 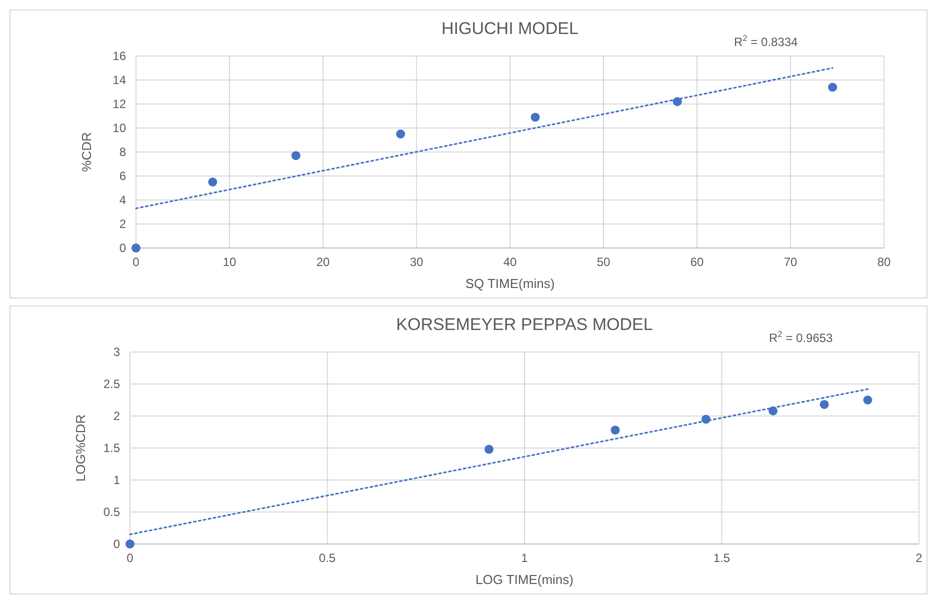 What do you see at coordinates (122, 152) in the screenshot?
I see `y-tick-label: 8` at bounding box center [122, 152].